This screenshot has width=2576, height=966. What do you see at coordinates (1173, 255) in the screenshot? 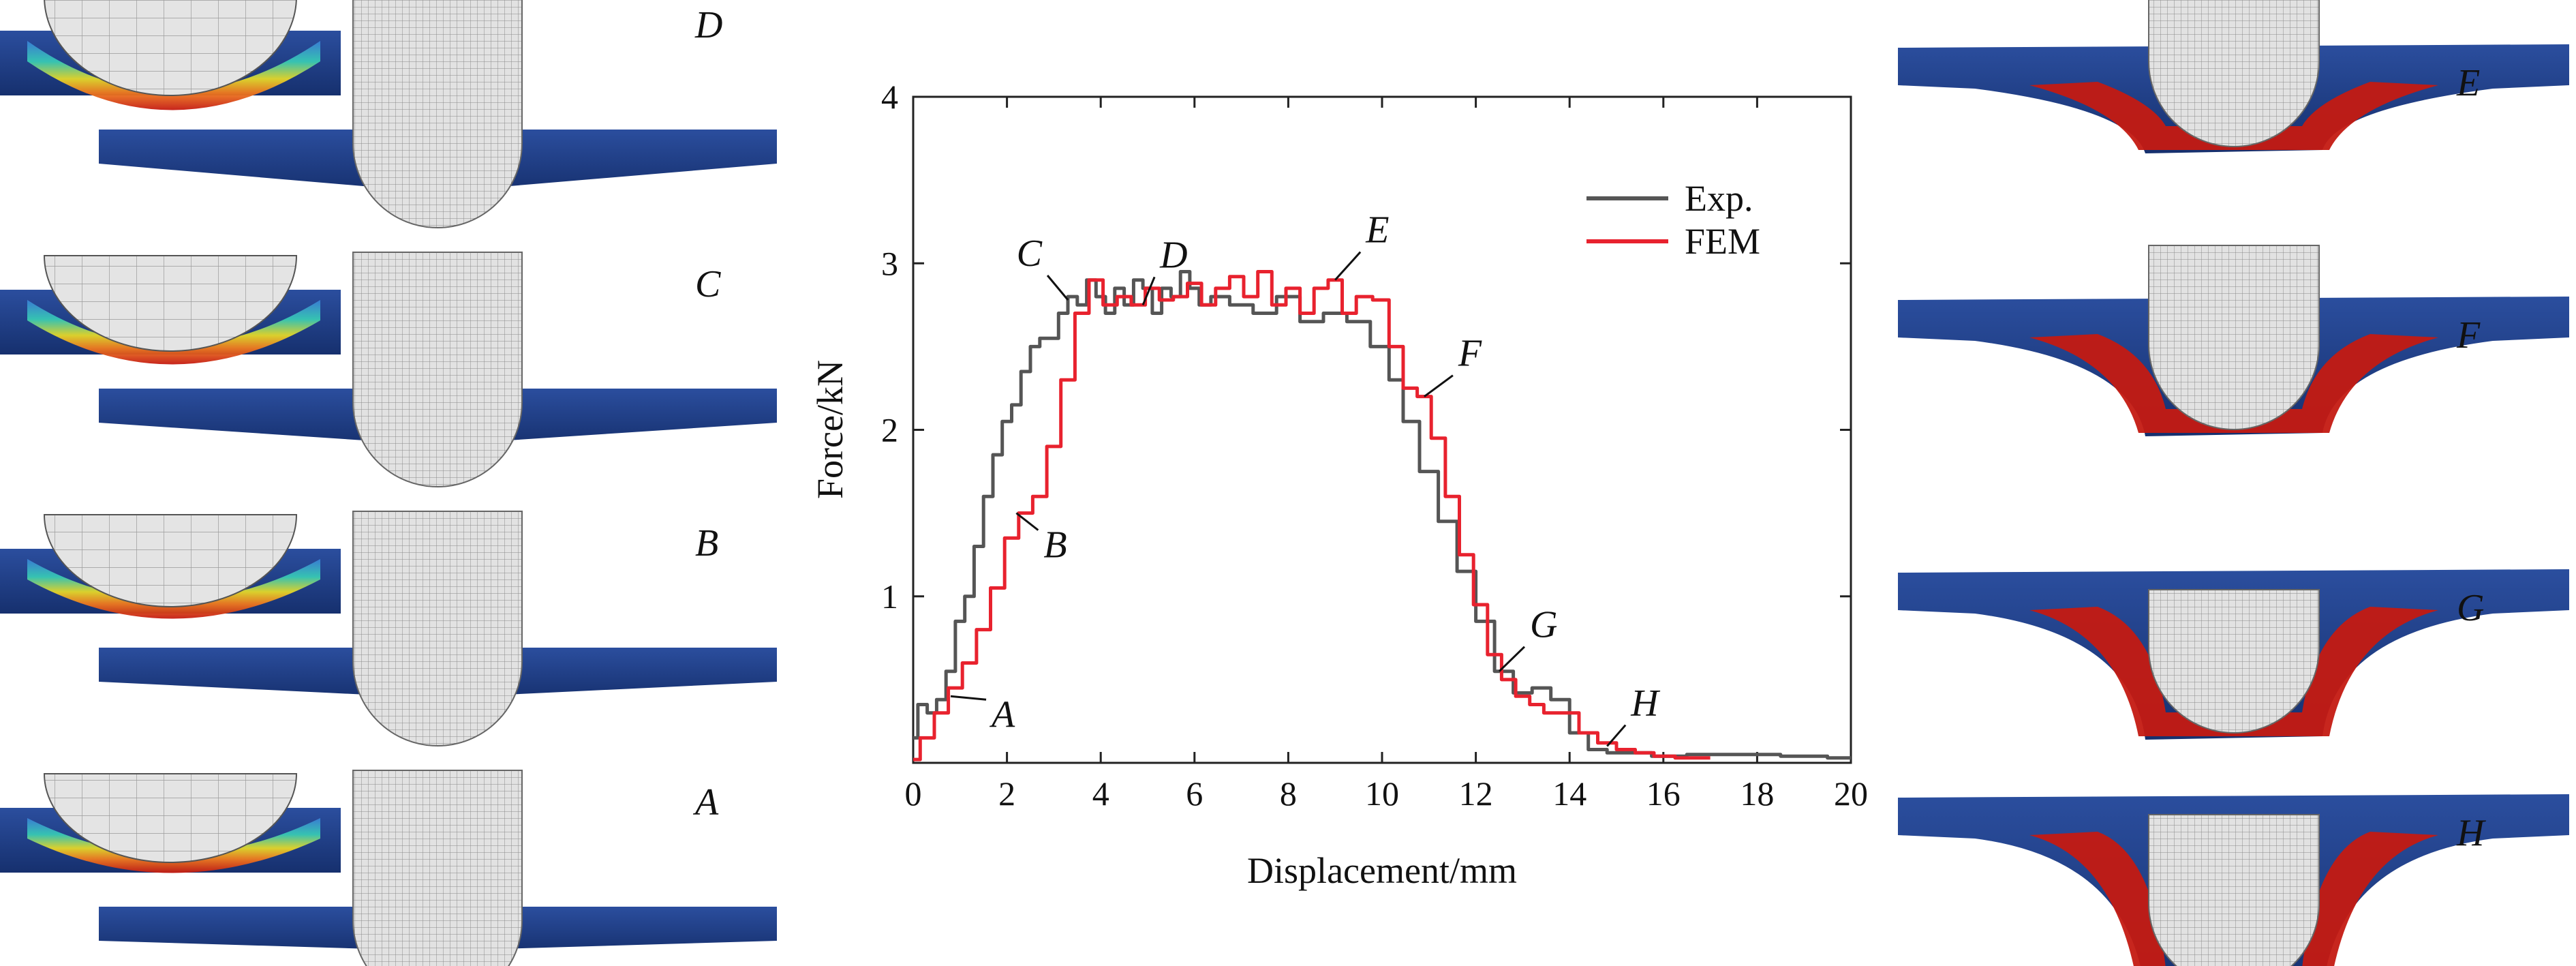
I see `point-label-d: D` at bounding box center [1173, 255].